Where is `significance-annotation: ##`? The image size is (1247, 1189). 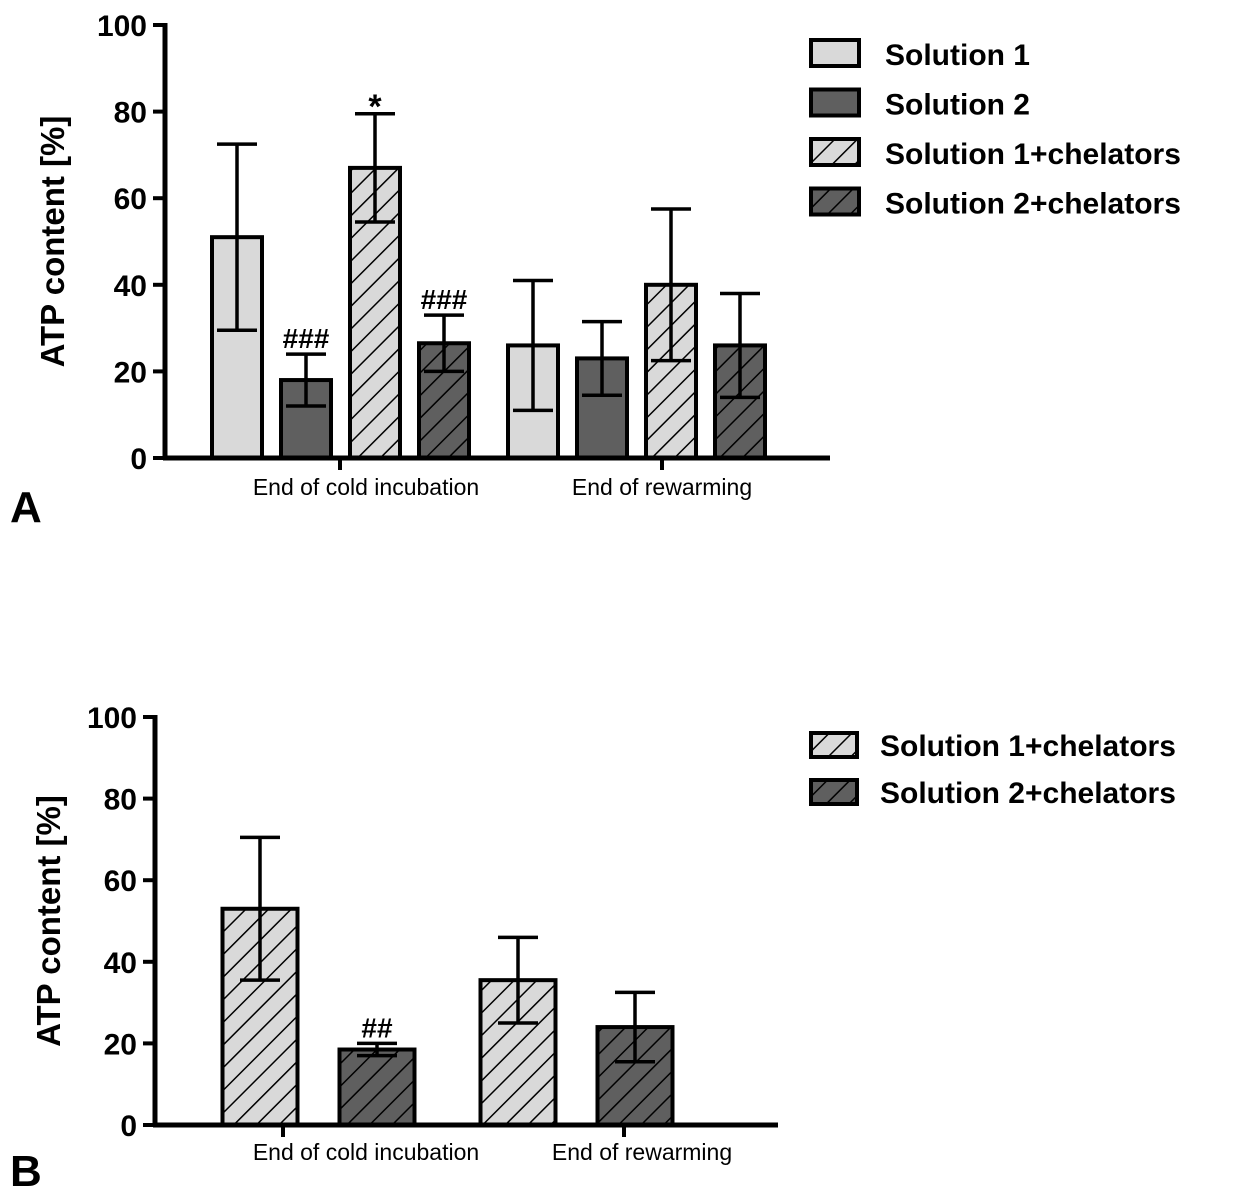
significance-annotation: ## is located at coordinates (377, 1027).